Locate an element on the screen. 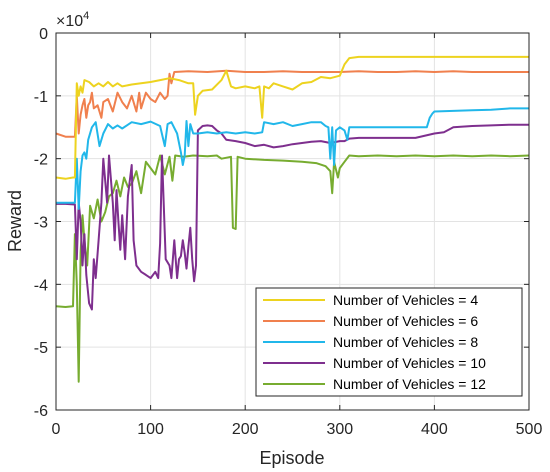 This screenshot has width=550, height=472. y-tick-label: 0 is located at coordinates (43, 34).